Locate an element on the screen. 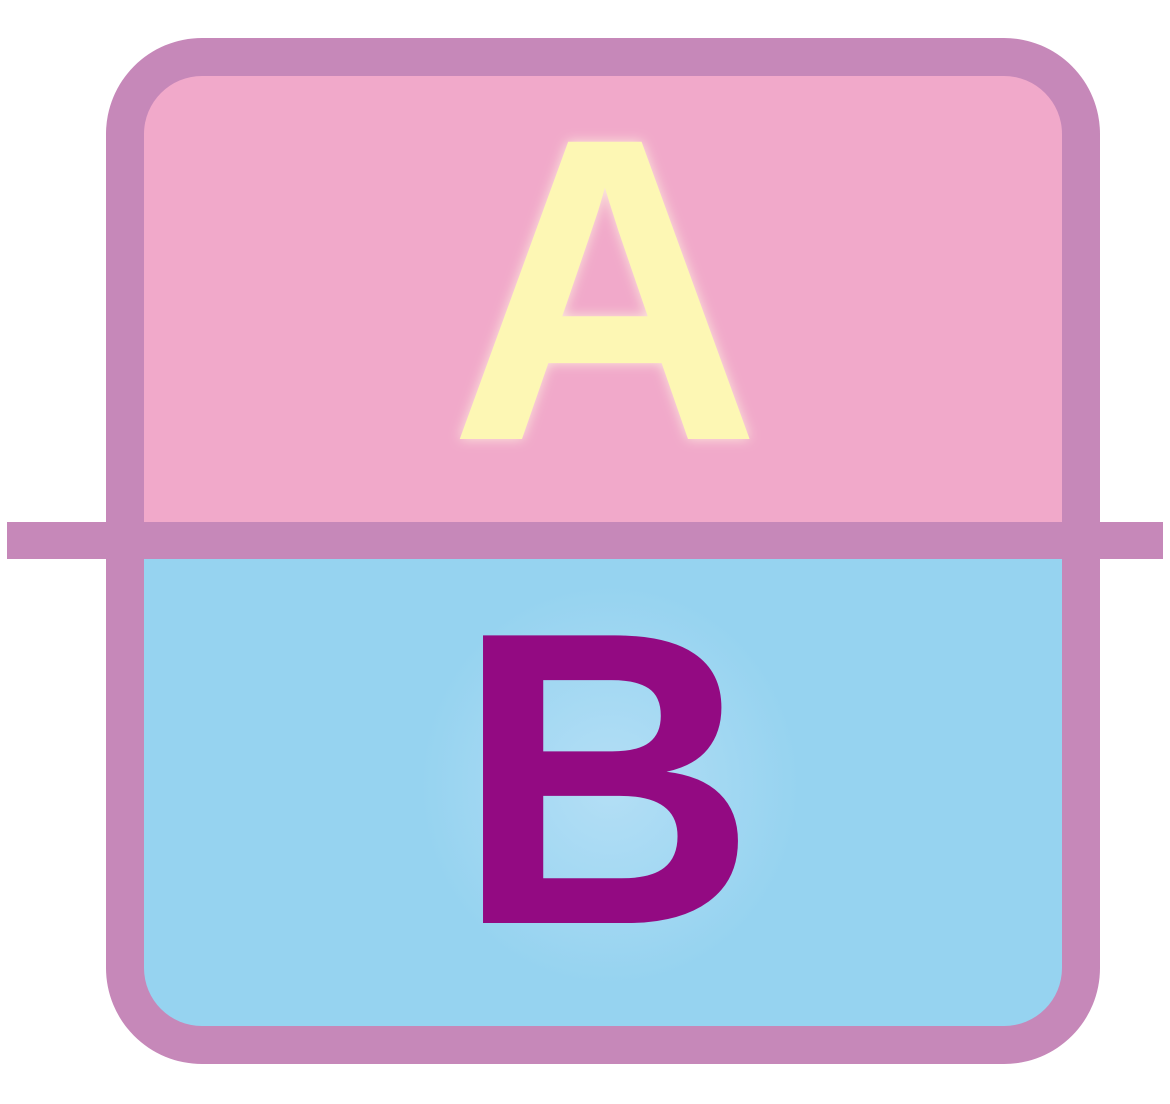  bottom-letter-glow is located at coordinates (610, 785).